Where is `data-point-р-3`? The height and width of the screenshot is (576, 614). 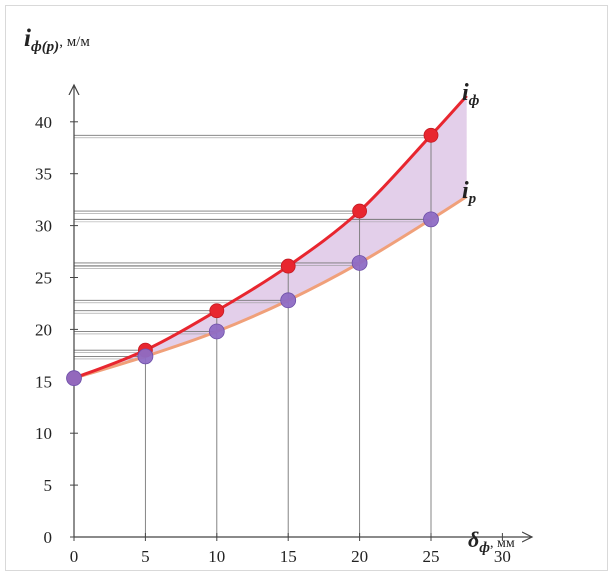 data-point-р-3 is located at coordinates (288, 300).